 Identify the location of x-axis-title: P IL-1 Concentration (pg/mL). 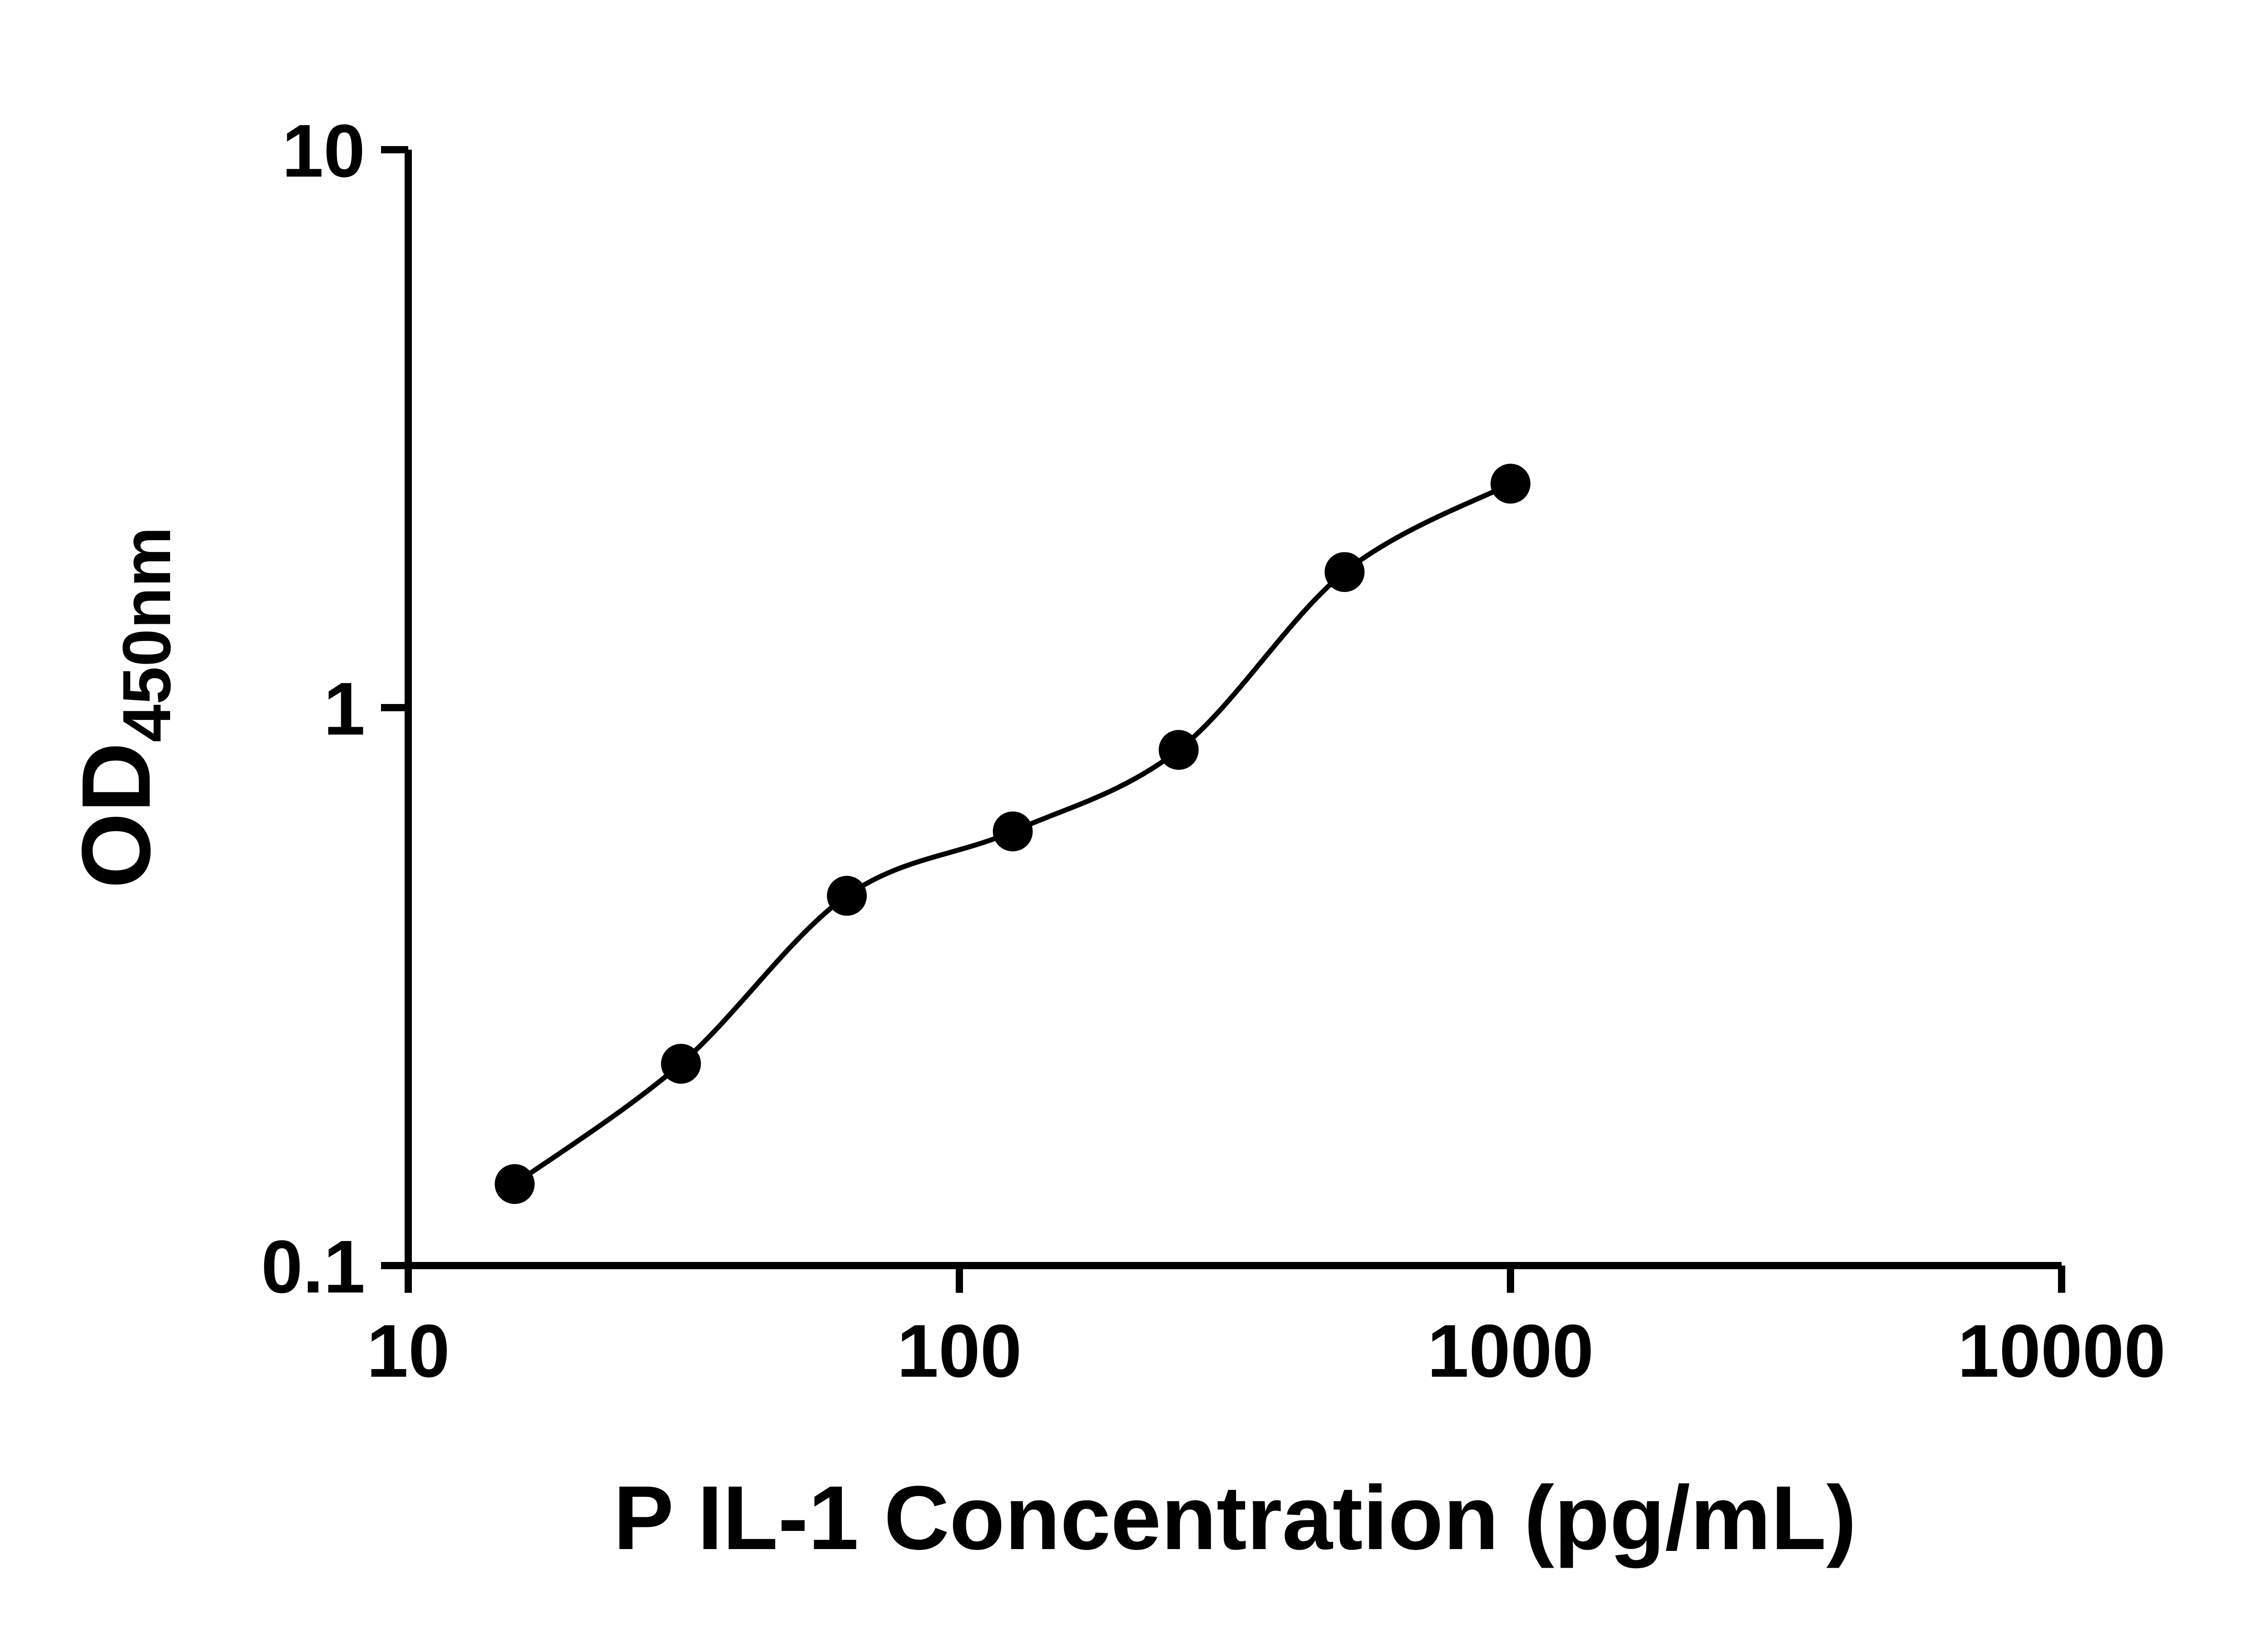
(1235, 1518).